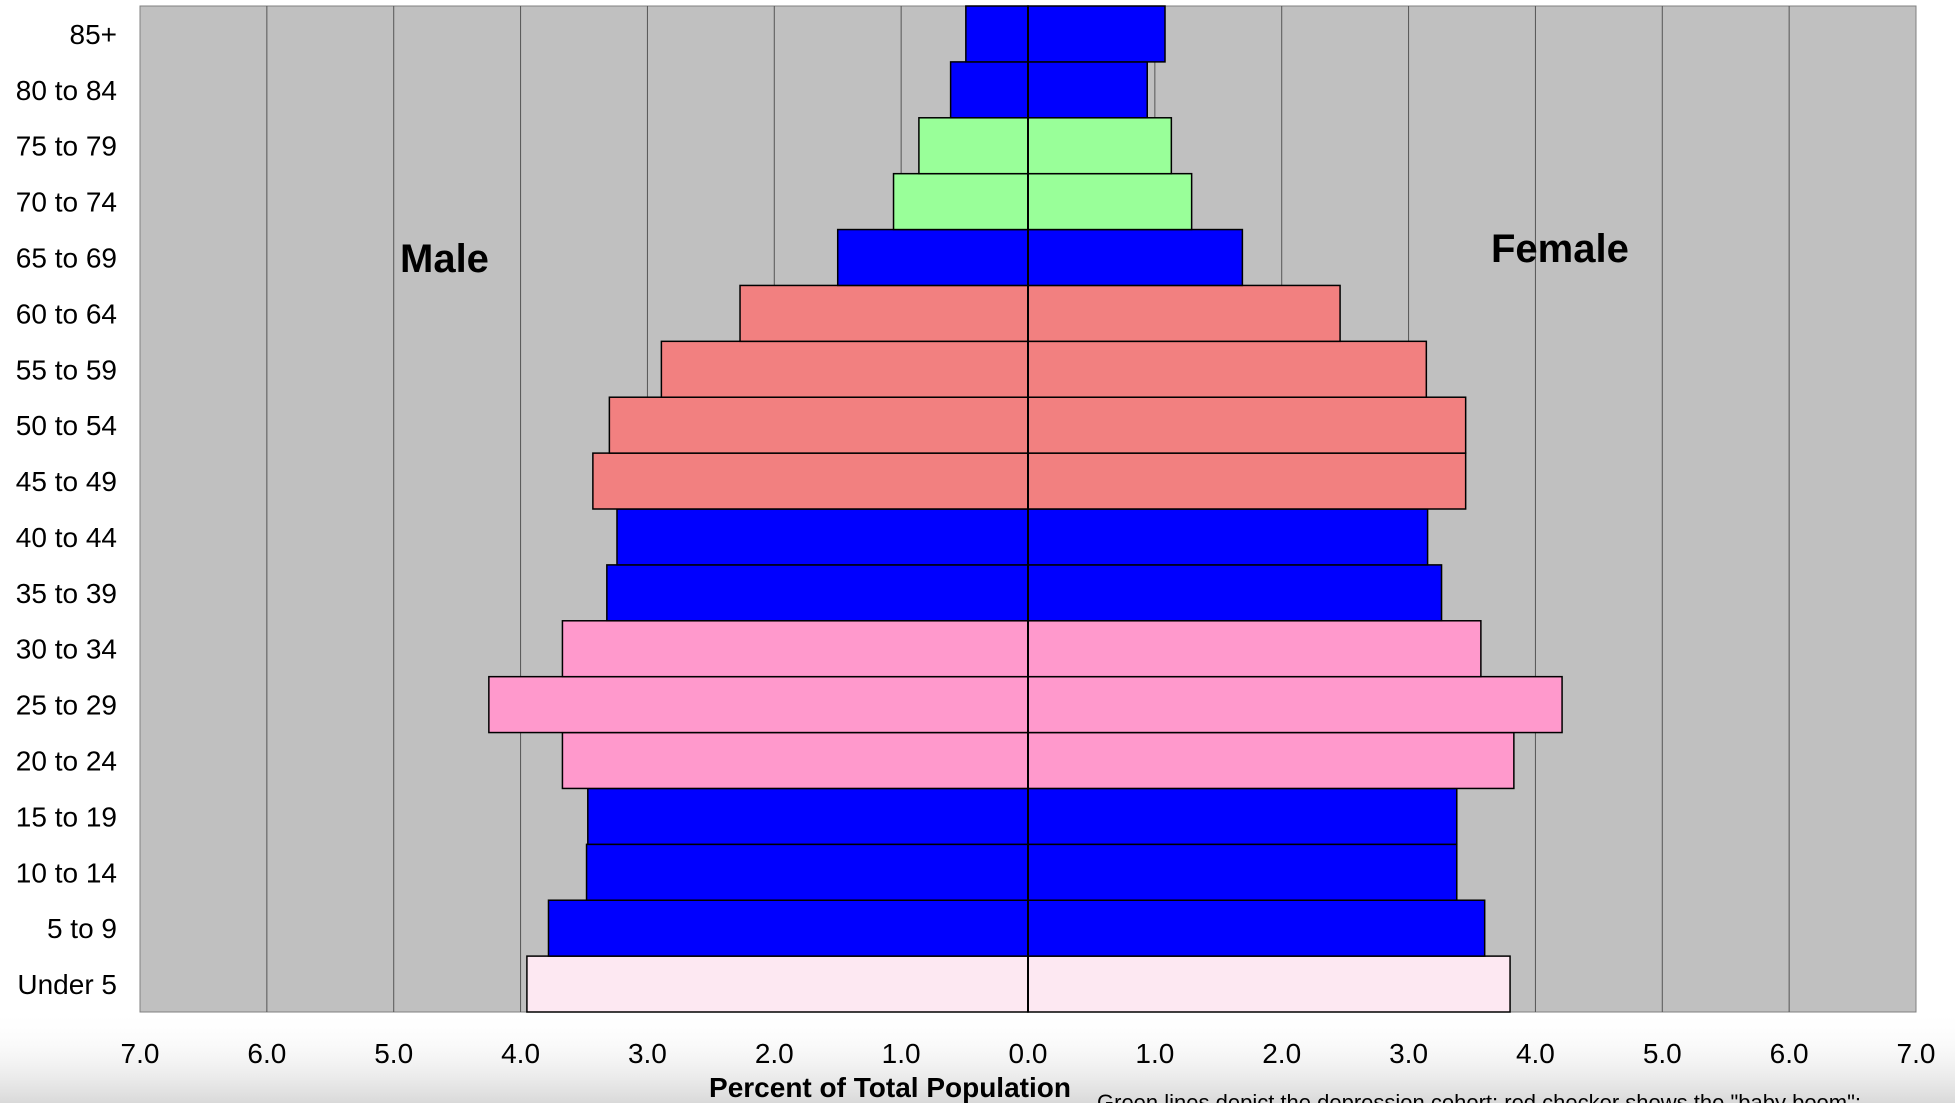 Image resolution: width=1955 pixels, height=1103 pixels. I want to click on category-label: 60 to 64, so click(66, 313).